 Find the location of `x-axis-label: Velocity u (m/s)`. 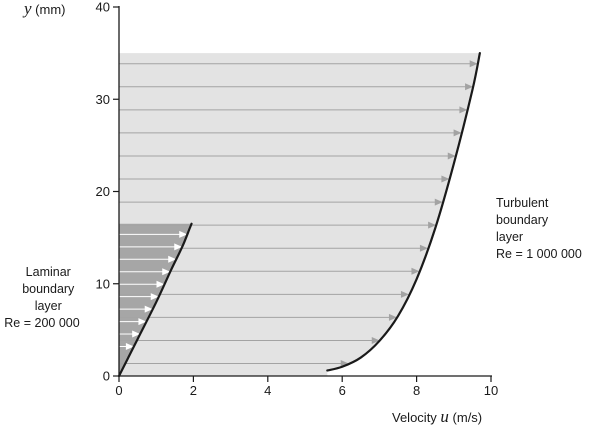

x-axis-label: Velocity u (m/s) is located at coordinates (437, 416).